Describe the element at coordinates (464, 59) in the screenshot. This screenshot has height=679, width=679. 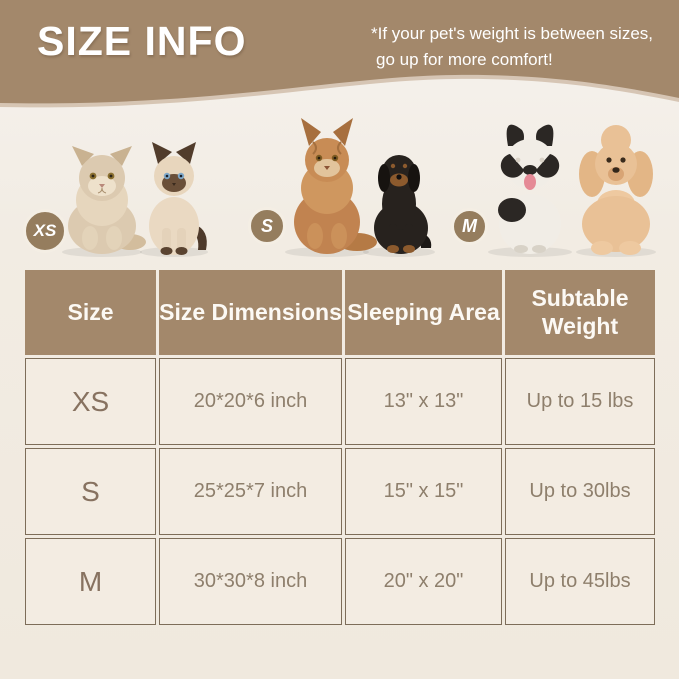
I see `note-line-2: go up for more comfort!` at that location.